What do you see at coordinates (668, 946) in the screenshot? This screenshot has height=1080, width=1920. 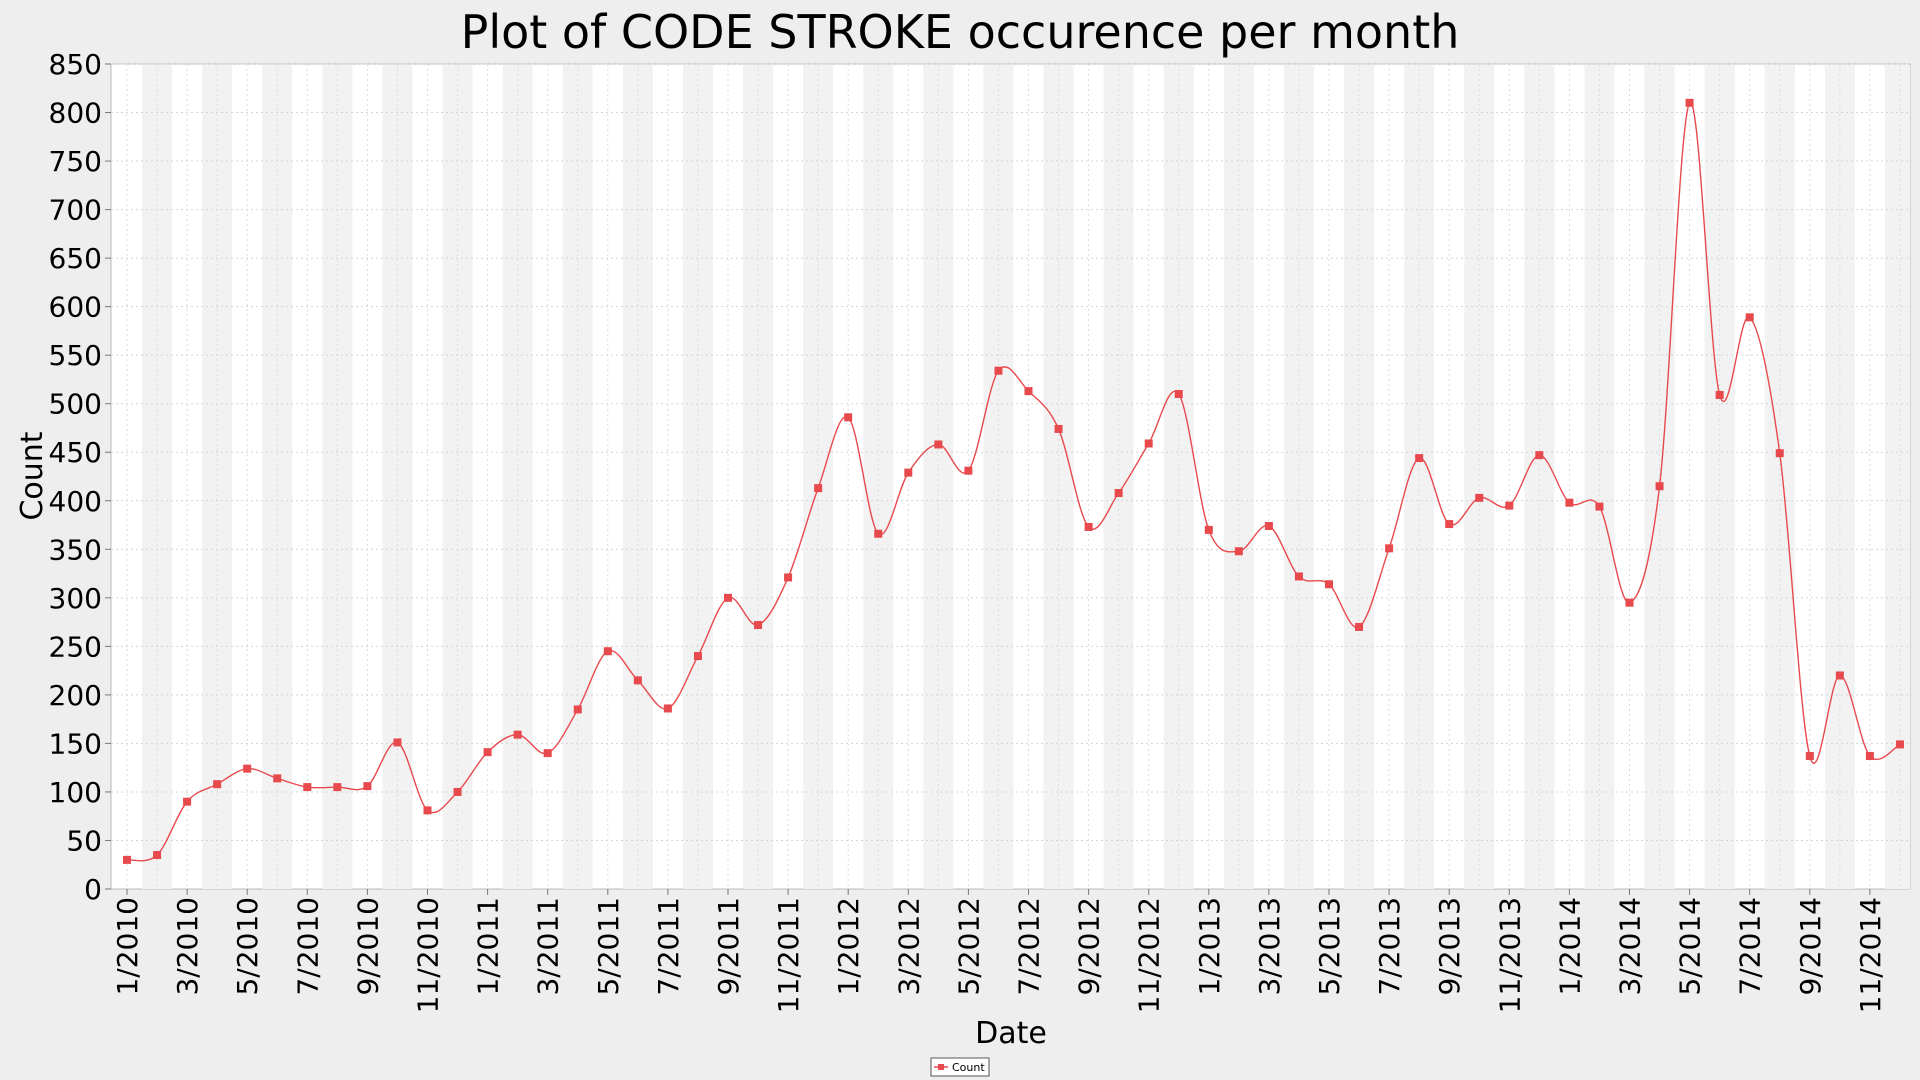 I see `x-tick-label: 7/2011` at bounding box center [668, 946].